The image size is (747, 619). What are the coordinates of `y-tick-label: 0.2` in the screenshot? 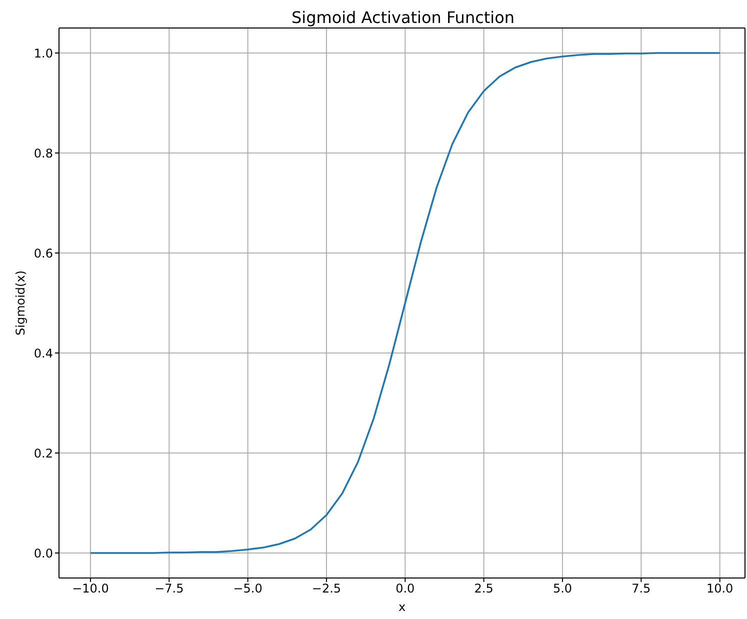 It's located at (43, 453).